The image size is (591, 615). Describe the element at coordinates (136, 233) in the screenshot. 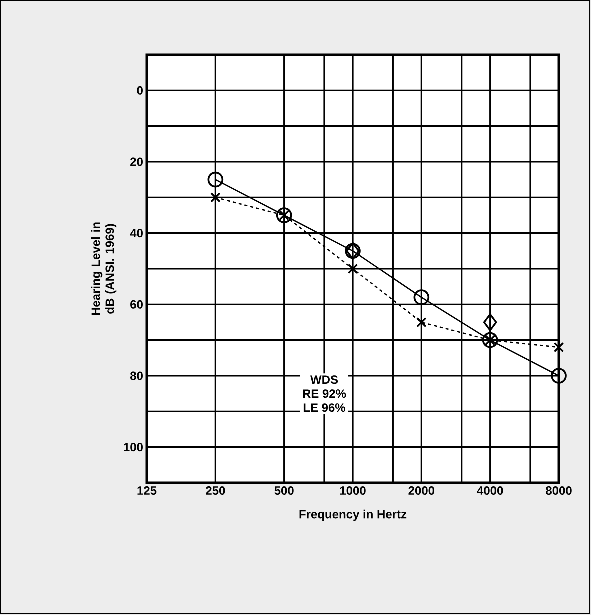

I see `y-tick-label: 40` at that location.